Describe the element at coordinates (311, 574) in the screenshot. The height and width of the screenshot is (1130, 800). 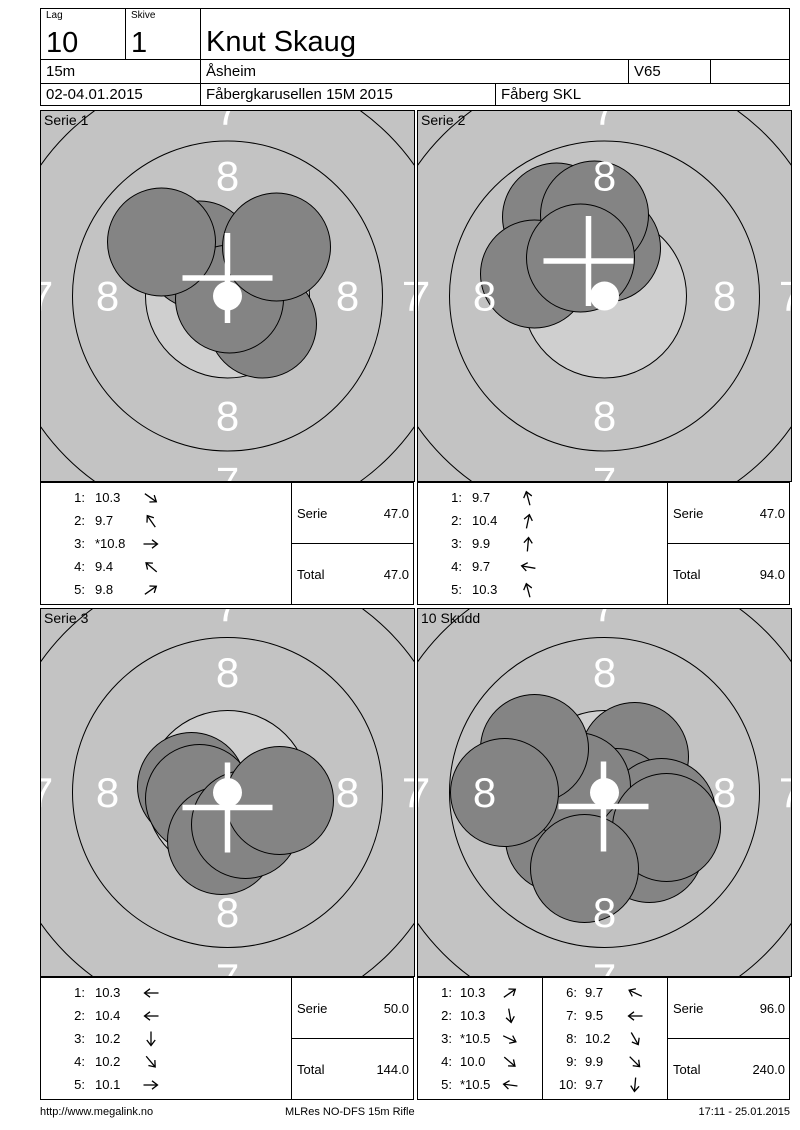
I see `total-label: Total` at that location.